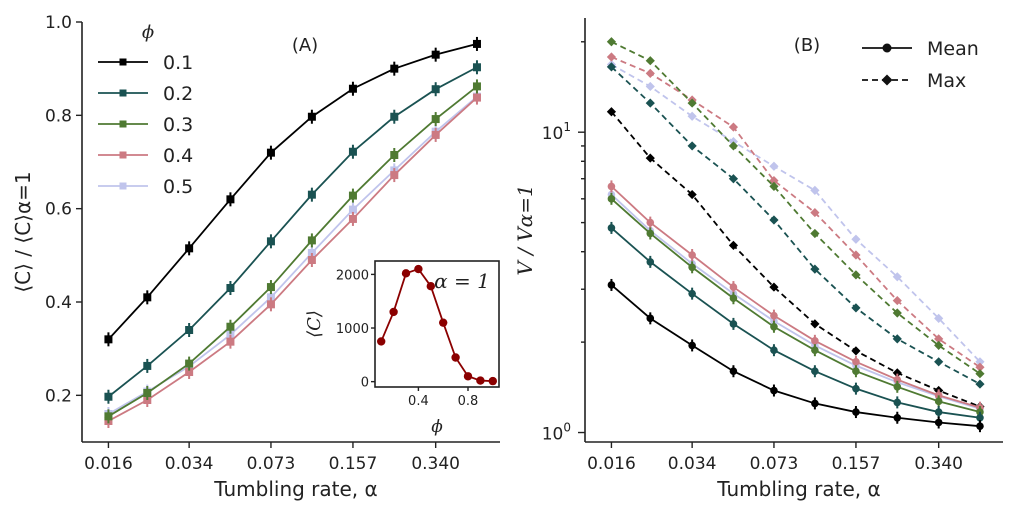  I want to click on inset-x-tick-label: 0.4, so click(418, 401).